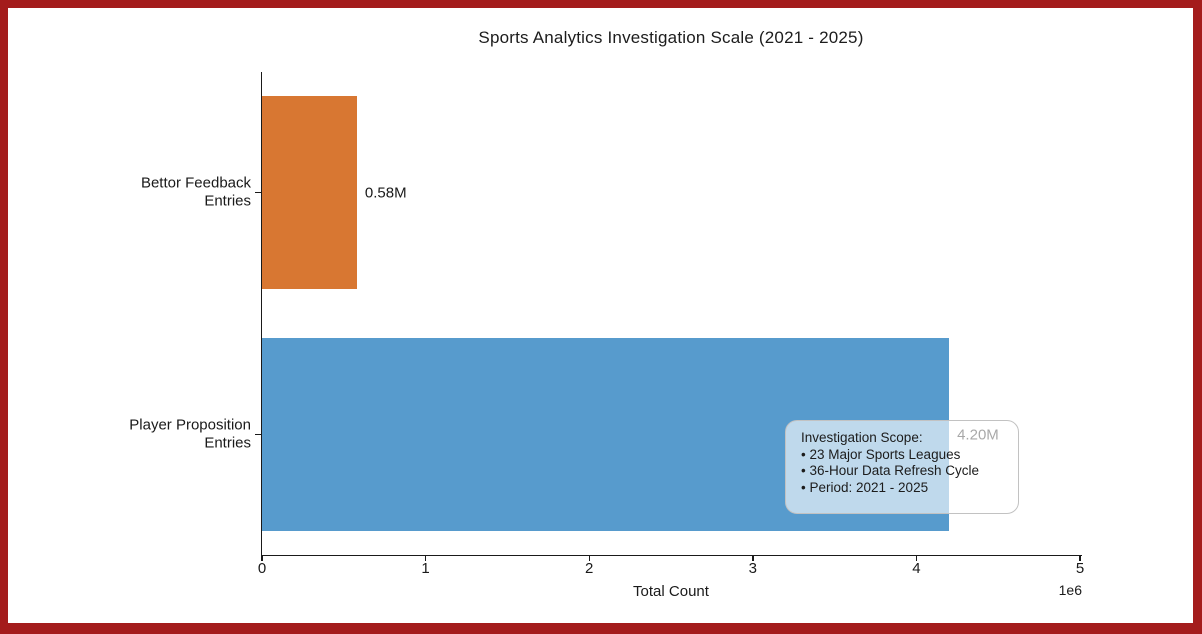 The height and width of the screenshot is (634, 1202). Describe the element at coordinates (881, 454) in the screenshot. I see `annotation-bullet: • 23 Major Sports Leagues` at that location.